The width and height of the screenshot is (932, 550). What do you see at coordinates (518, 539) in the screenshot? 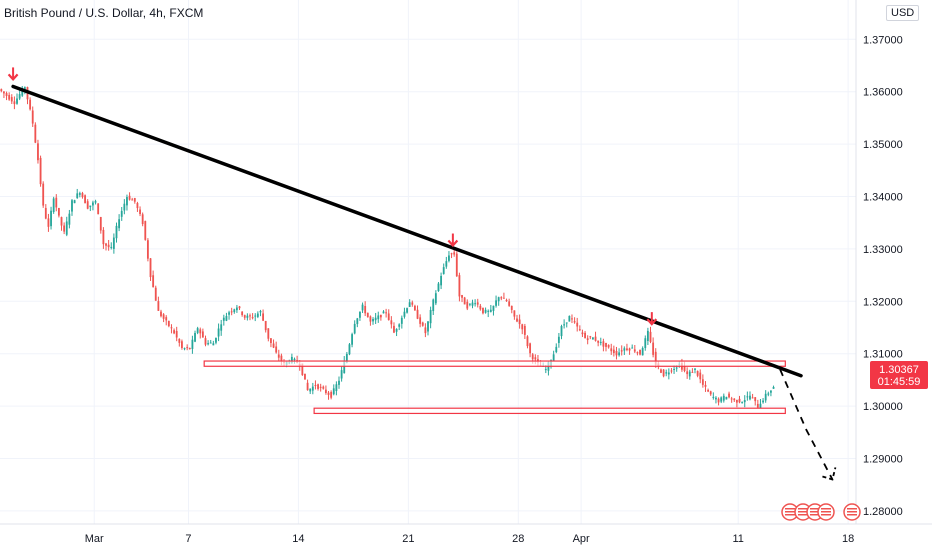
I see `time-tick-label: 28` at bounding box center [518, 539].